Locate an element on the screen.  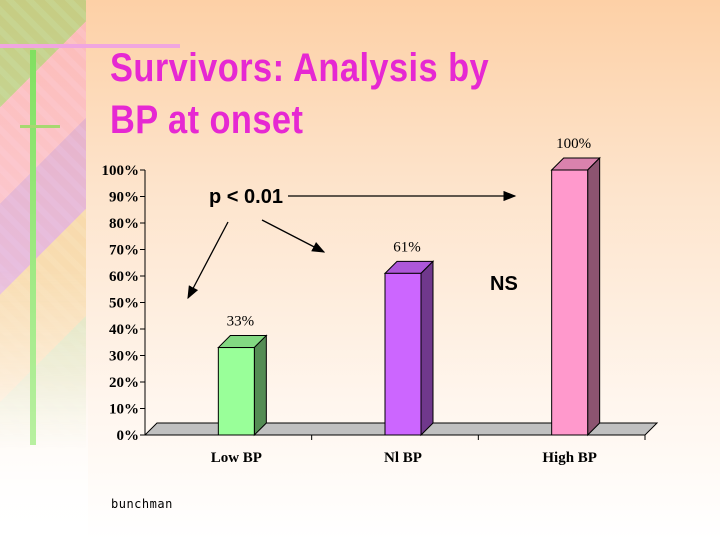
x-category-label: Low BP is located at coordinates (236, 458).